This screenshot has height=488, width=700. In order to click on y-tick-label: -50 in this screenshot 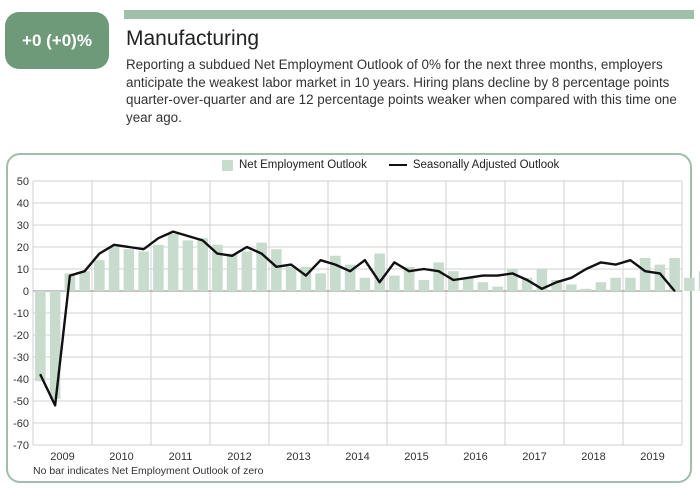, I will do `click(21, 402)`.